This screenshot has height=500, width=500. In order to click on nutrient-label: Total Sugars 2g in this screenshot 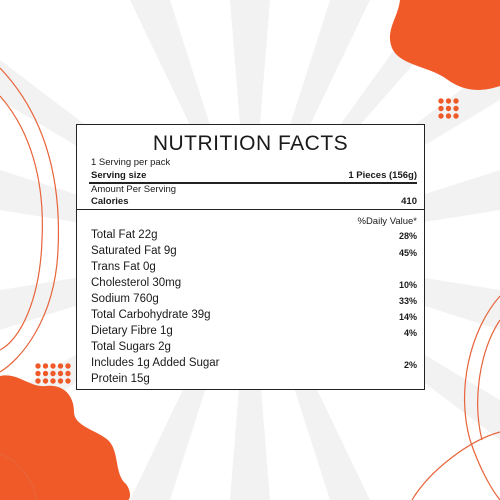, I will do `click(131, 347)`.